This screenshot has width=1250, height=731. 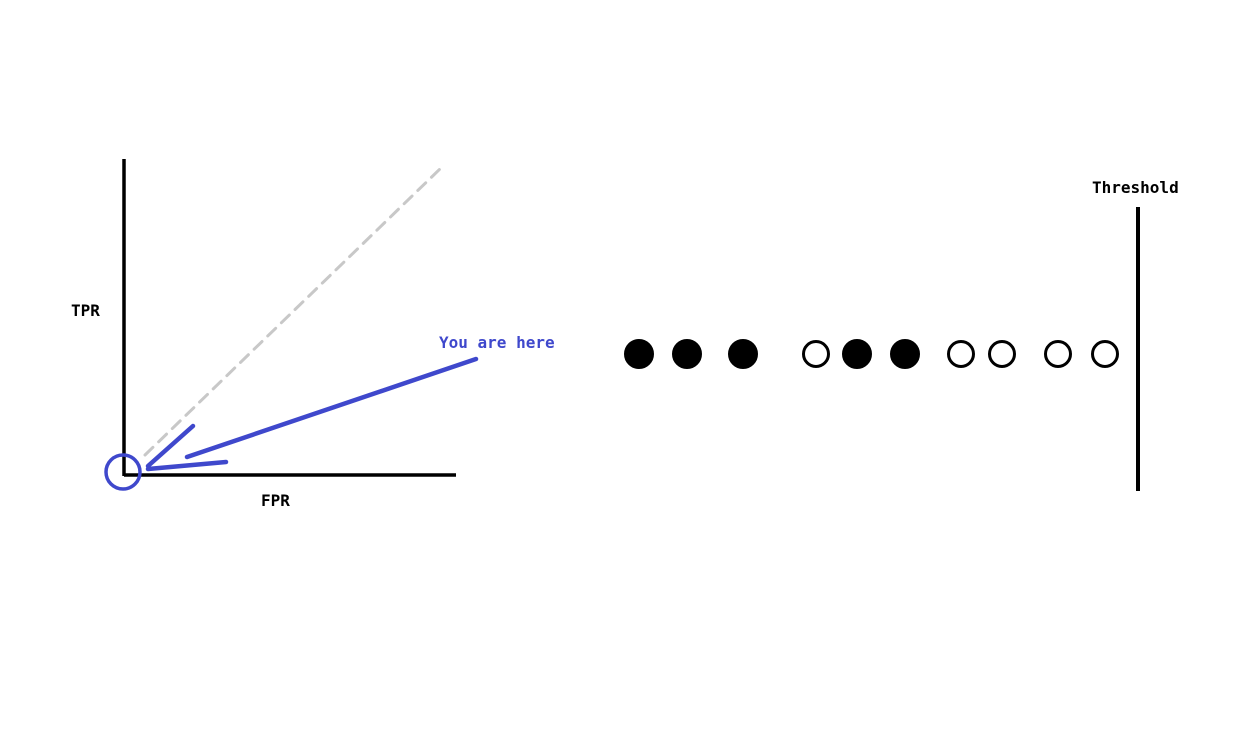 I want to click on origin-marker-circle, so click(x=123, y=472).